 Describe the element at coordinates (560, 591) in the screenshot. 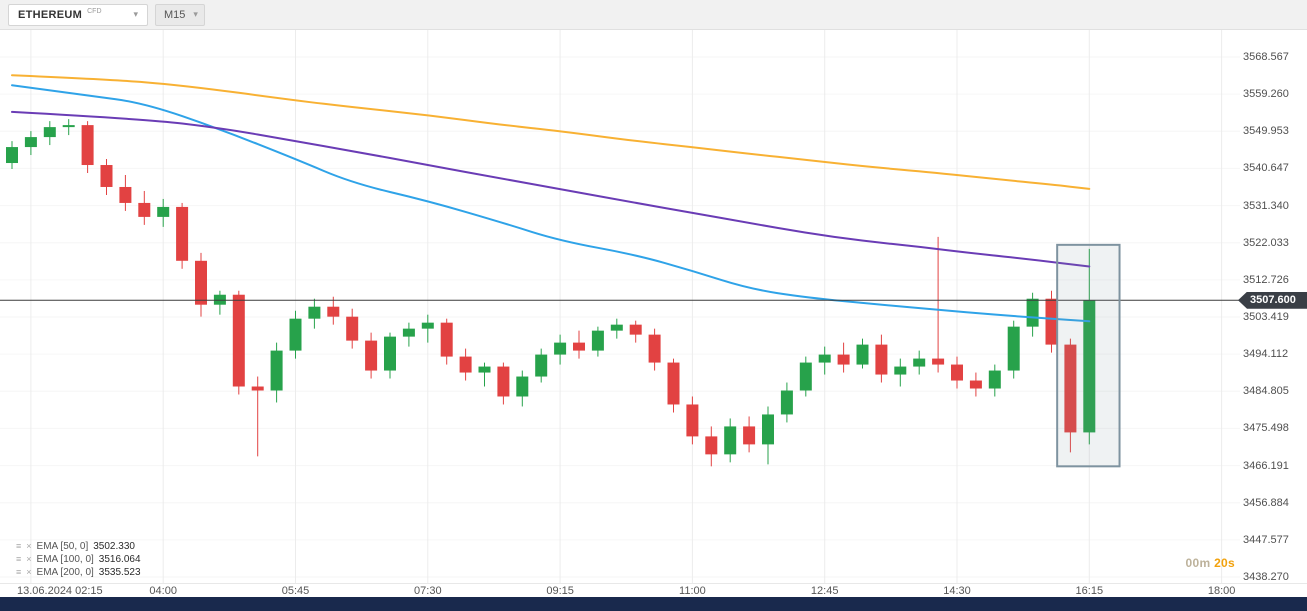

I see `time-axis-label: 09:15` at that location.